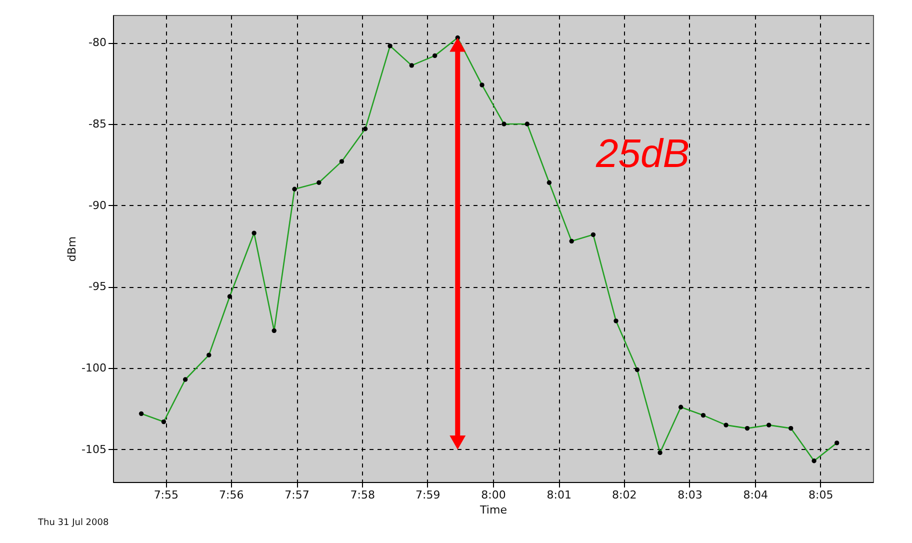  What do you see at coordinates (166, 495) in the screenshot?
I see `x-tick-label: 7:55` at bounding box center [166, 495].